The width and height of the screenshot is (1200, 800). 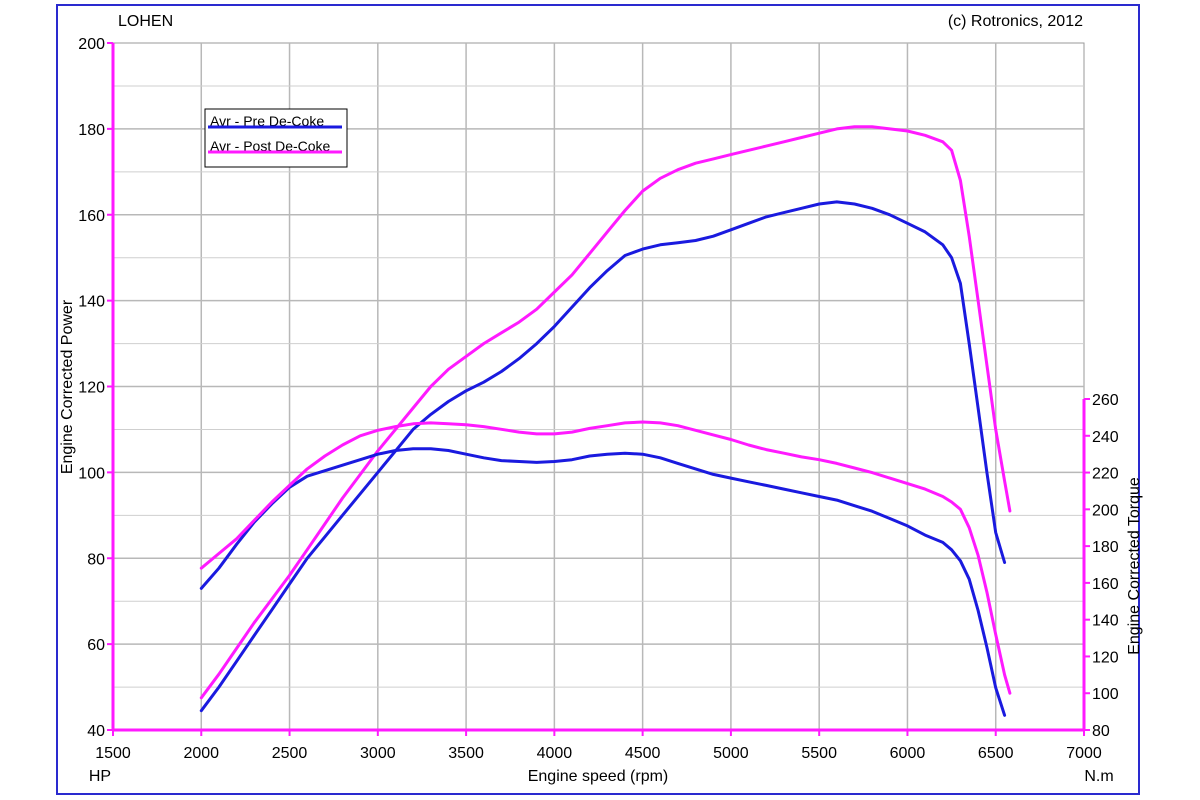 I want to click on y-tick-label-right: 180, so click(x=1105, y=547).